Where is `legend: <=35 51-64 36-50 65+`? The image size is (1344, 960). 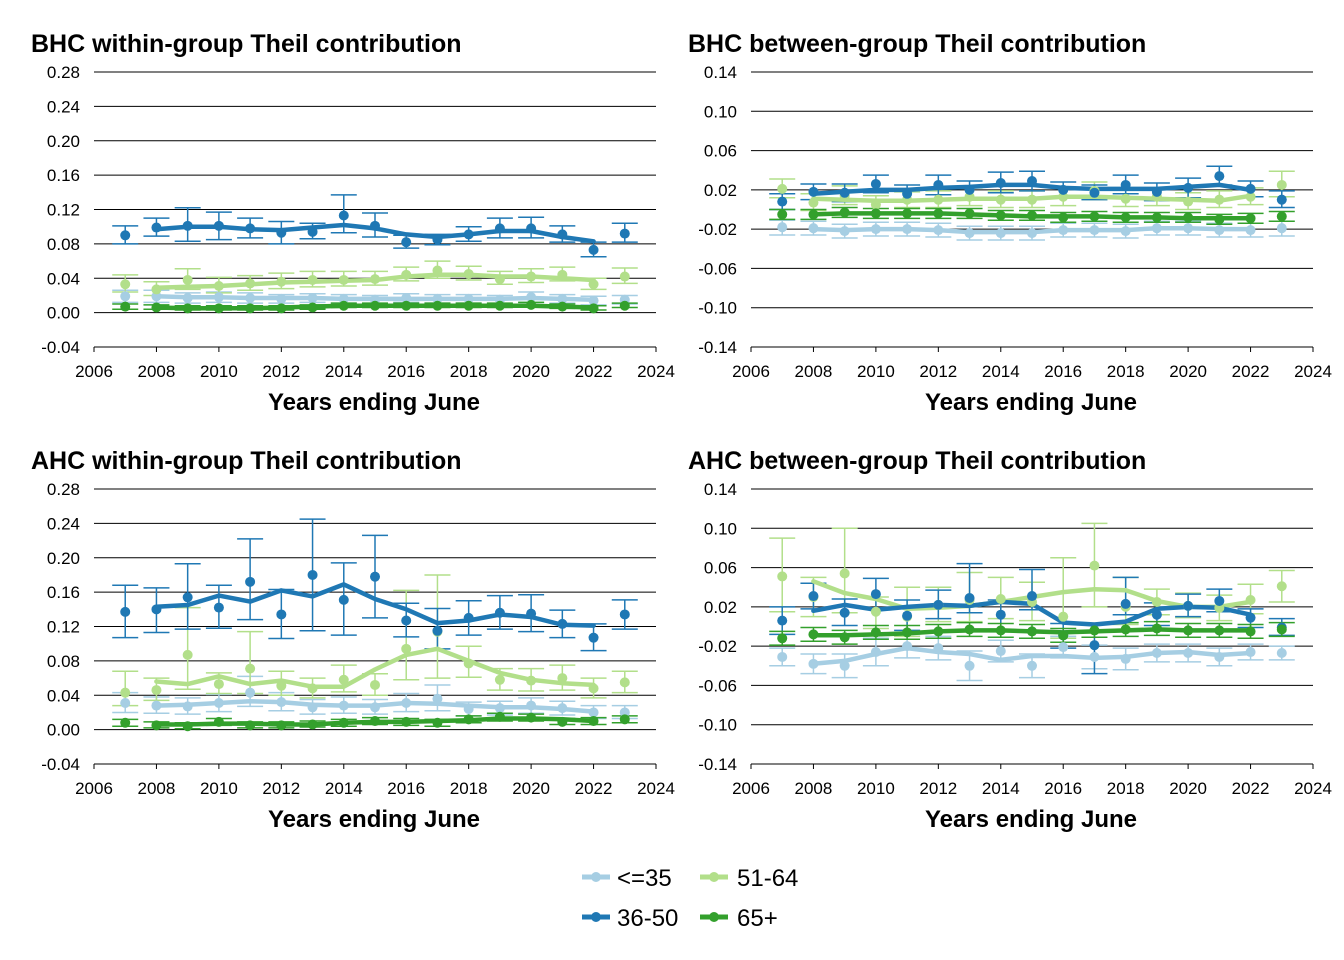
legend: <=35 51-64 36-50 65+ is located at coordinates (690, 898).